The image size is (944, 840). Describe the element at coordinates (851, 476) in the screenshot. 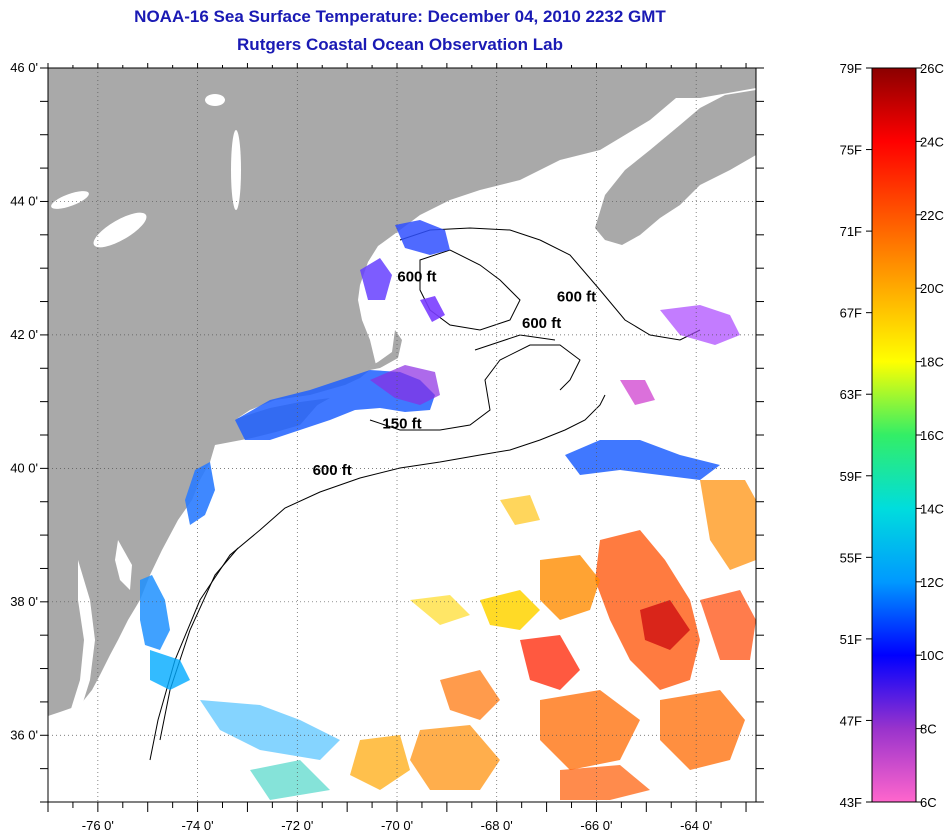

I see `colorbar-label-f: 59F` at that location.